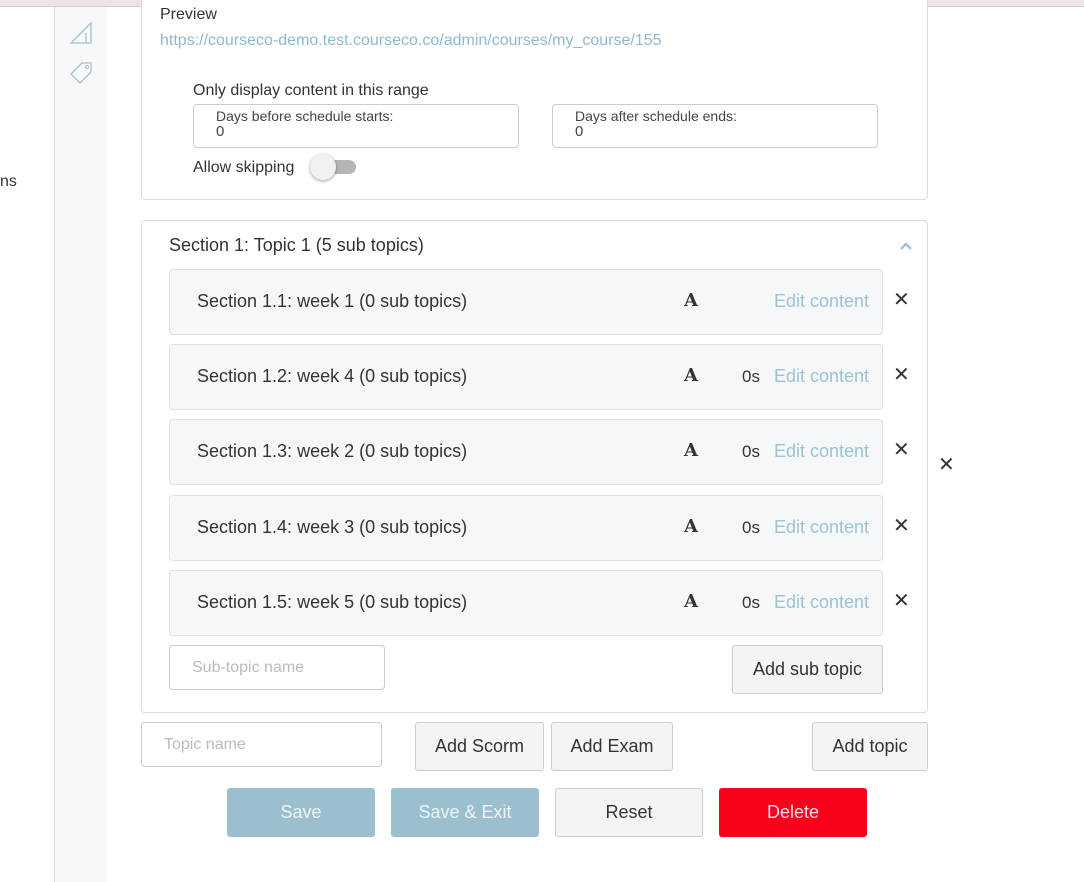 Image resolution: width=1084 pixels, height=882 pixels. Describe the element at coordinates (220, 131) in the screenshot. I see `days-before-value: 0` at that location.